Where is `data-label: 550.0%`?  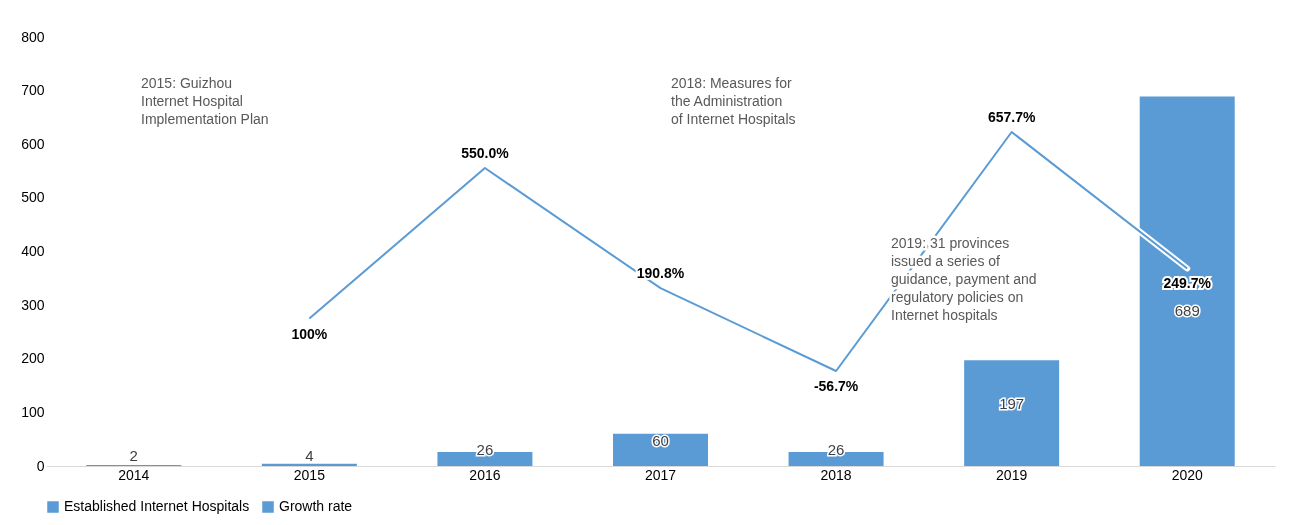 data-label: 550.0% is located at coordinates (485, 153).